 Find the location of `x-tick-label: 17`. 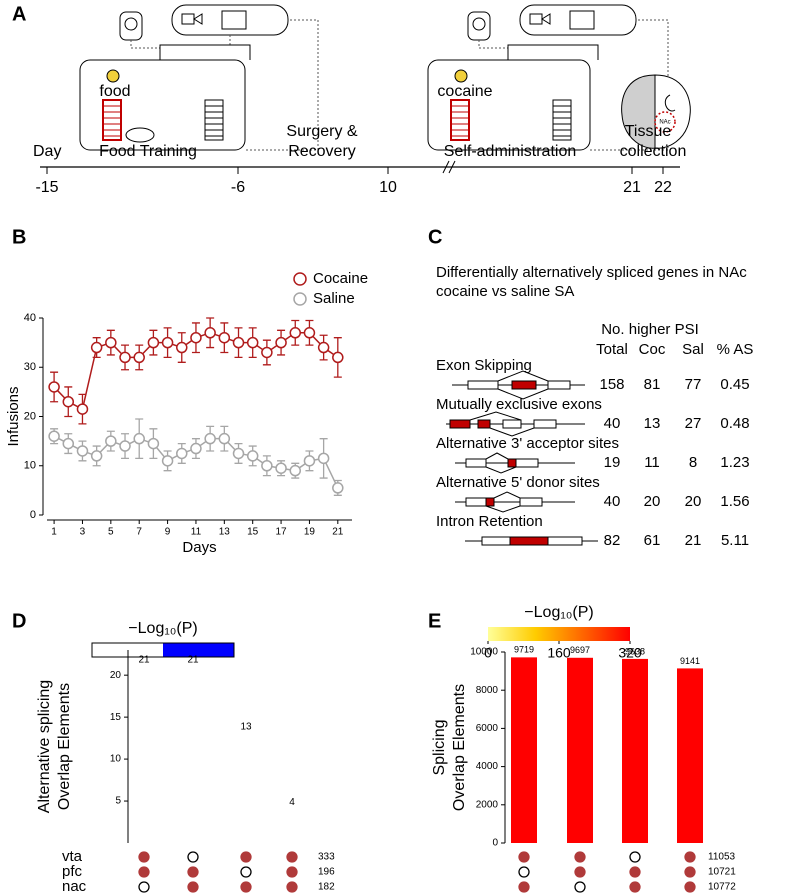

x-tick-label: 17 is located at coordinates (282, 532).